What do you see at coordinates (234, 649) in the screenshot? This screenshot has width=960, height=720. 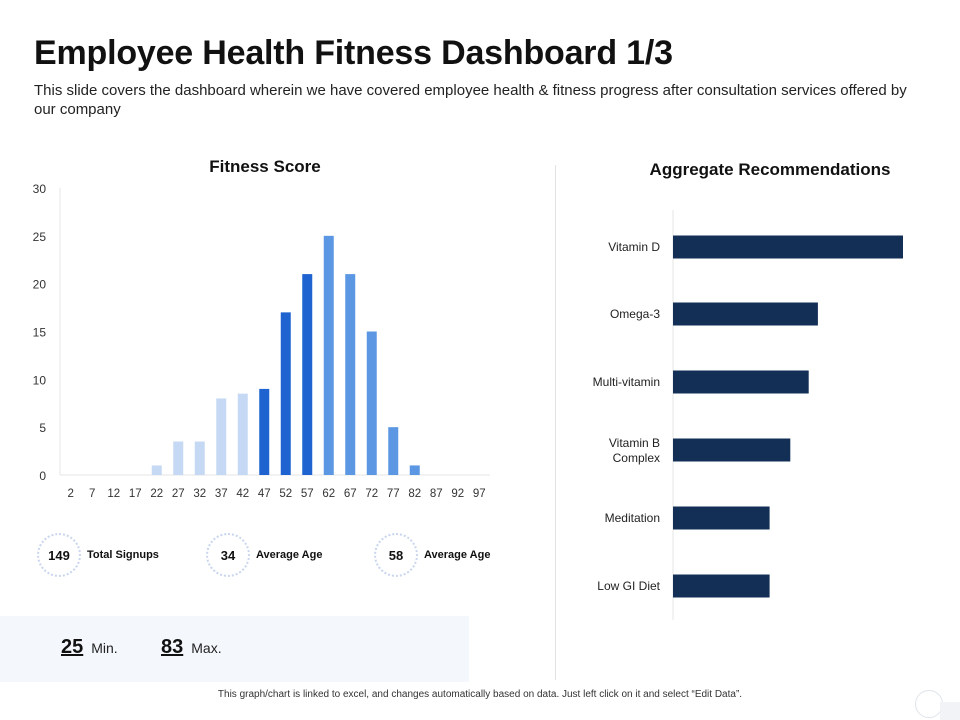 I see `min-max-panel` at bounding box center [234, 649].